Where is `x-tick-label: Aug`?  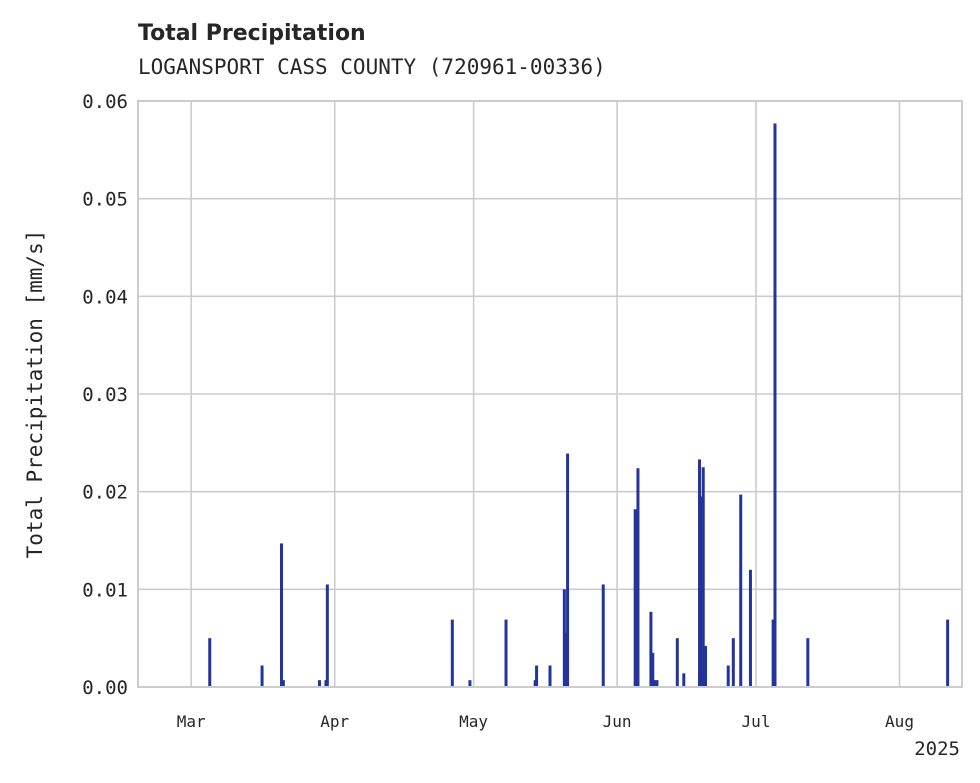
x-tick-label: Aug is located at coordinates (899, 721).